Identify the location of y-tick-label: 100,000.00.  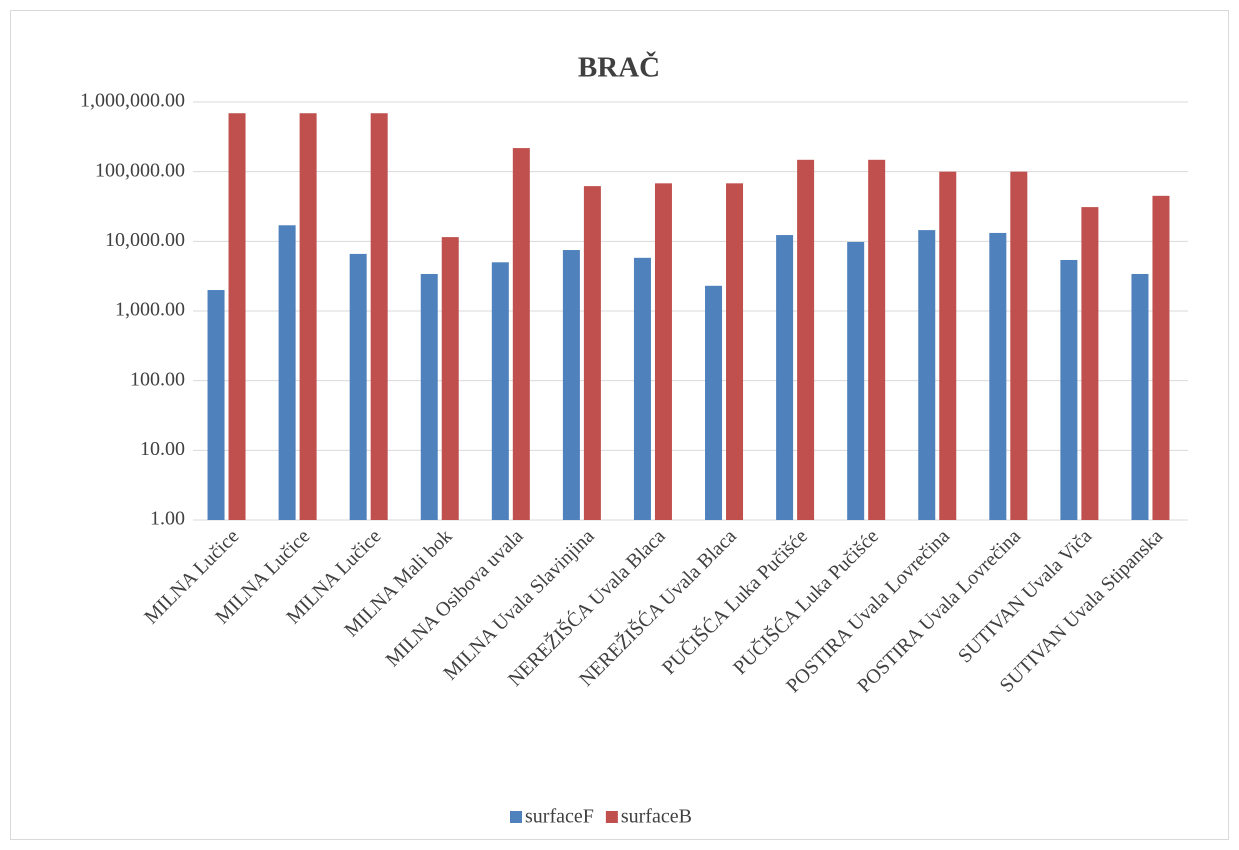
(140, 170).